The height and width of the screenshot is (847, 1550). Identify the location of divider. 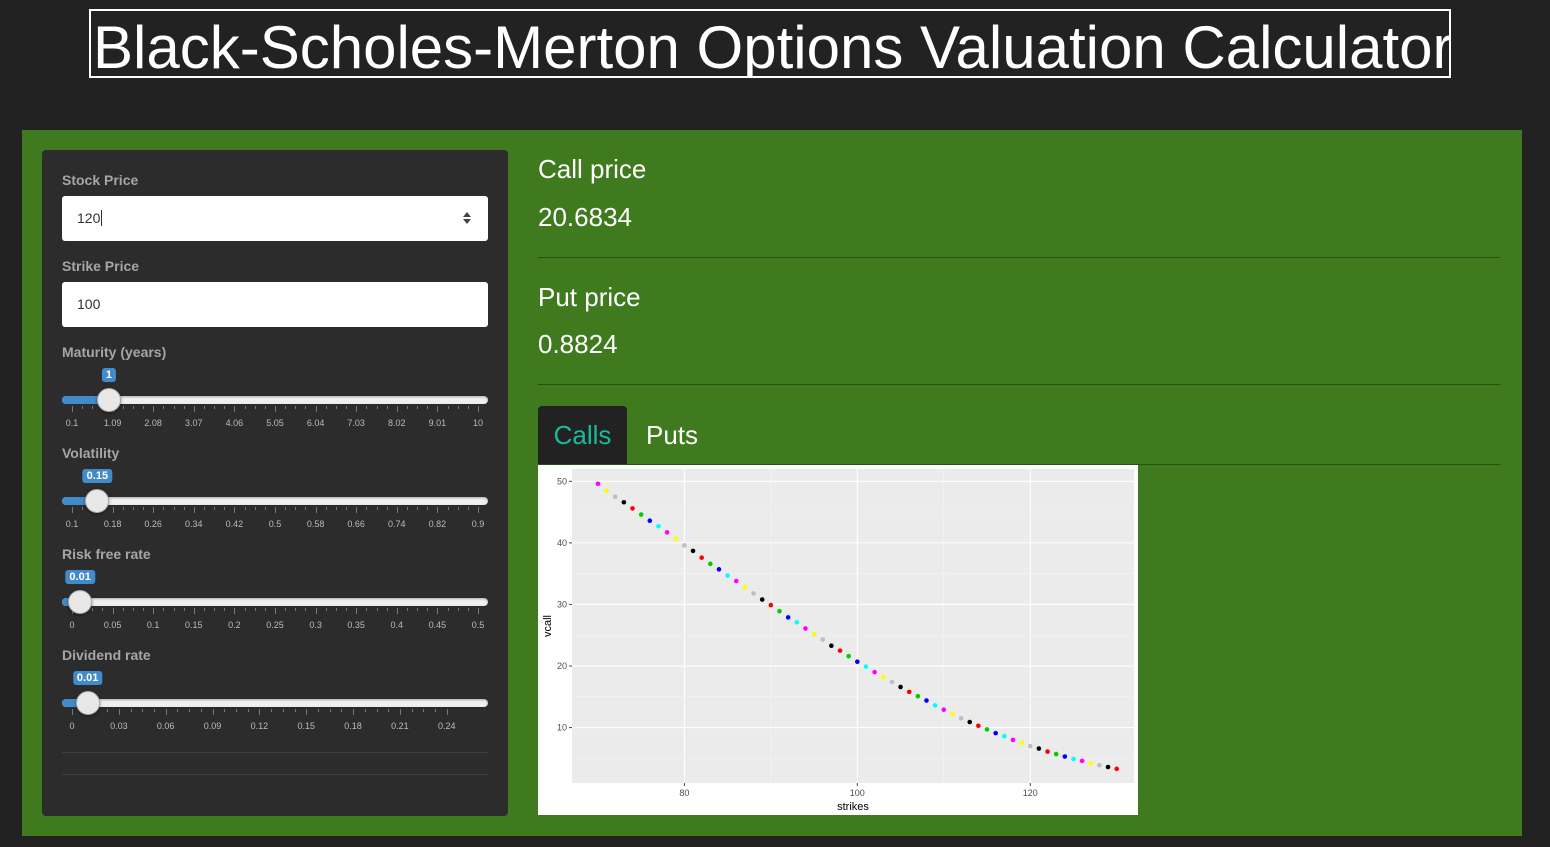
(275, 774).